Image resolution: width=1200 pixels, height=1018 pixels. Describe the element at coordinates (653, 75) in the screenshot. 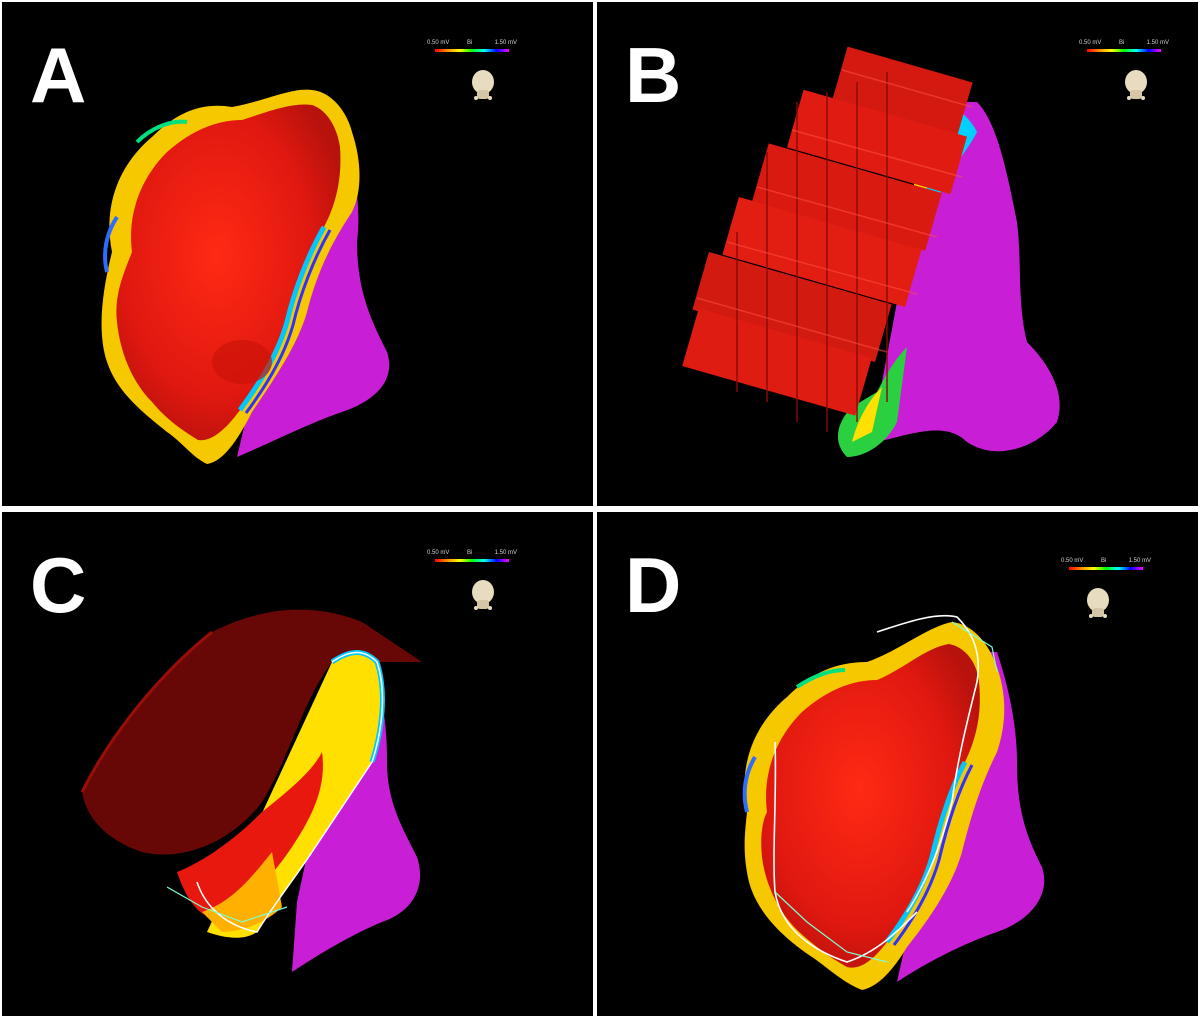

I see `panel-label-b: B` at that location.